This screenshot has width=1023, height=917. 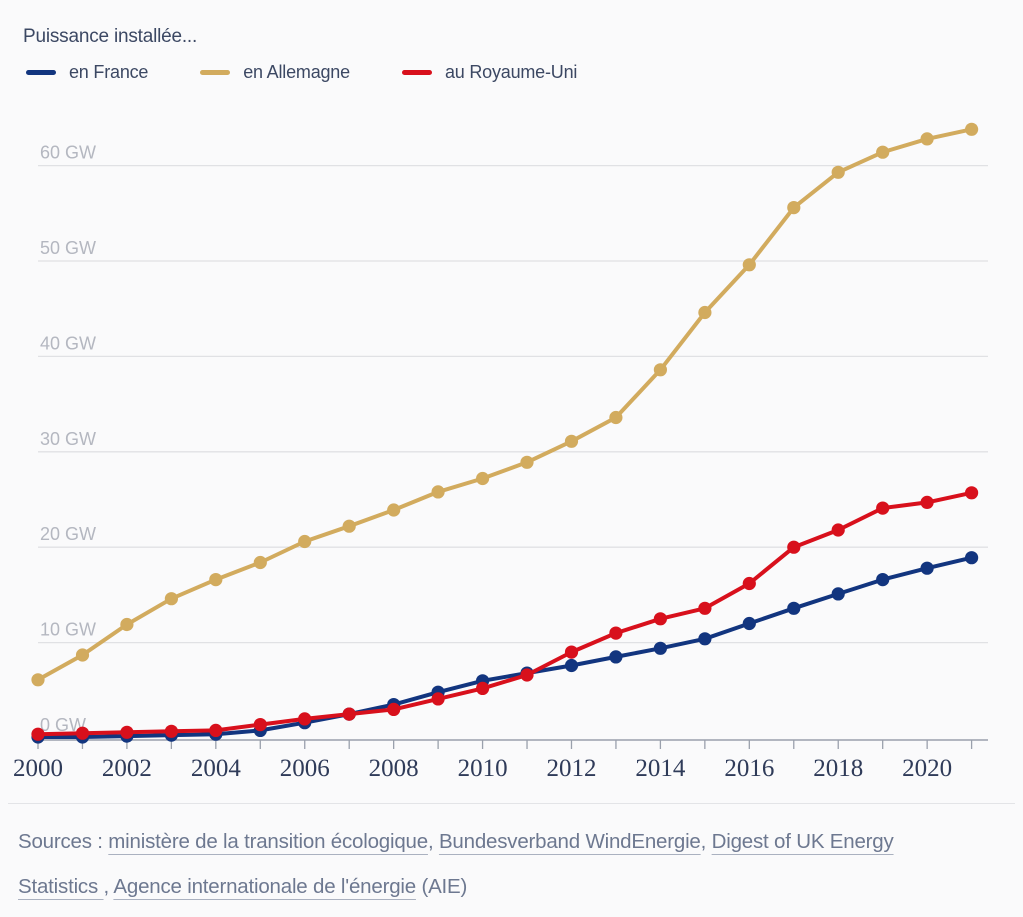 What do you see at coordinates (394, 768) in the screenshot?
I see `x-tick-label: 2008` at bounding box center [394, 768].